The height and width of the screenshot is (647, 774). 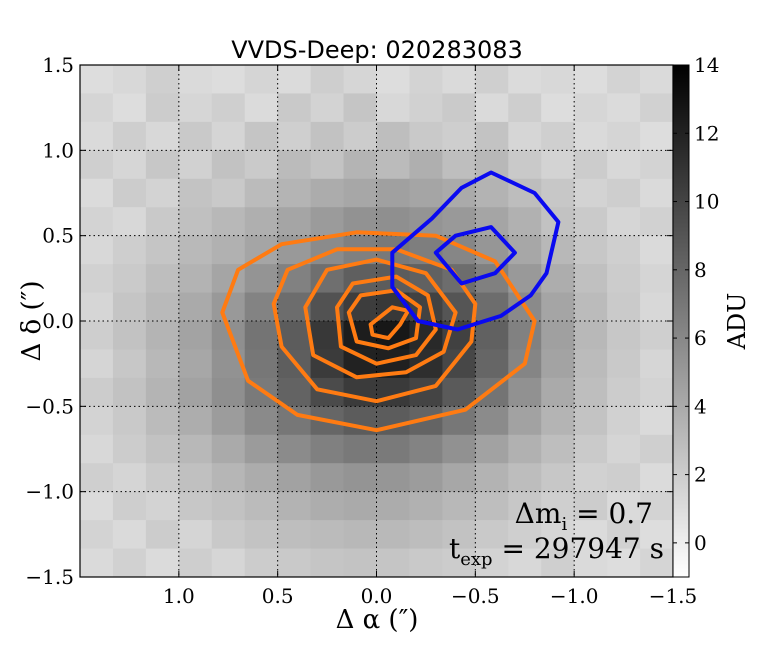 What do you see at coordinates (475, 255) in the screenshot?
I see `blue-contours-contour` at bounding box center [475, 255].